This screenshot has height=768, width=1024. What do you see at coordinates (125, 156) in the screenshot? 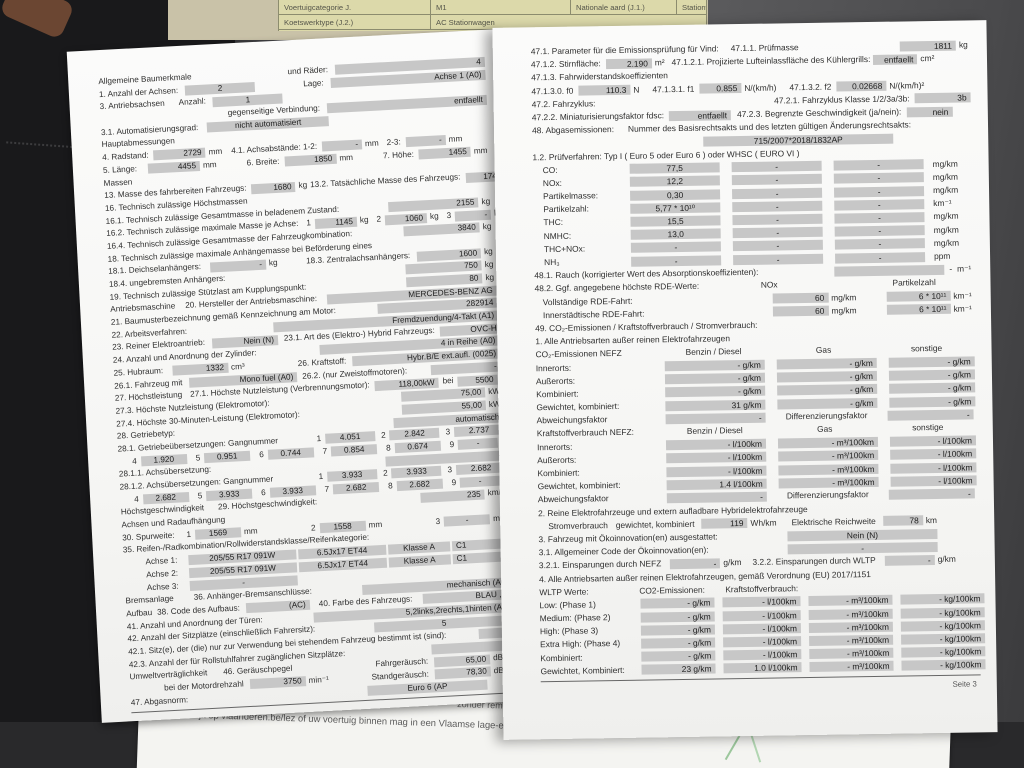
I see `field-label: 4. Radstand:` at bounding box center [125, 156].